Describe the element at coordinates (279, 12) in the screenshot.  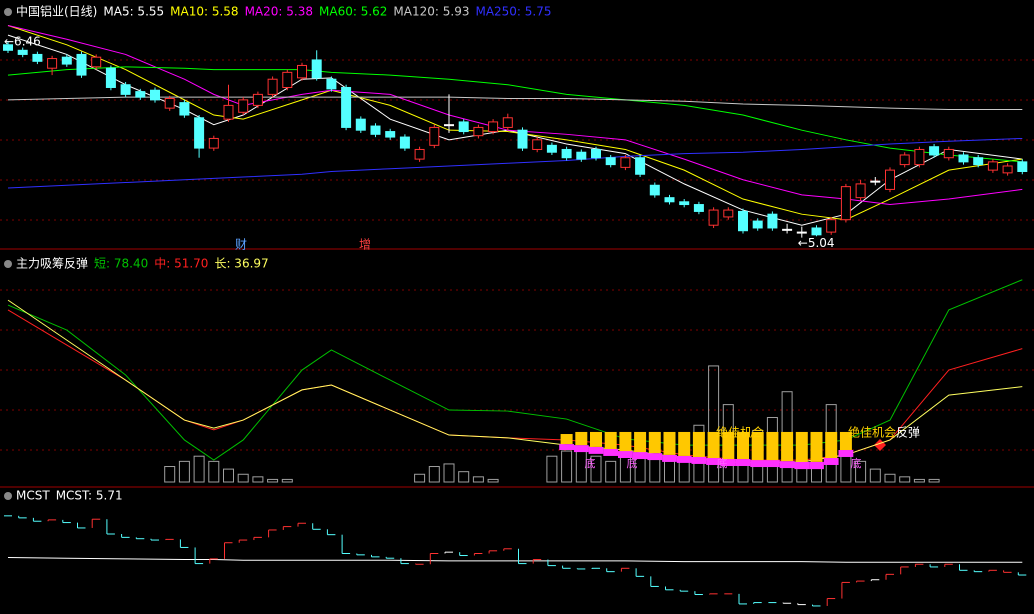
I see `header-text: MA20: 5.38` at that location.